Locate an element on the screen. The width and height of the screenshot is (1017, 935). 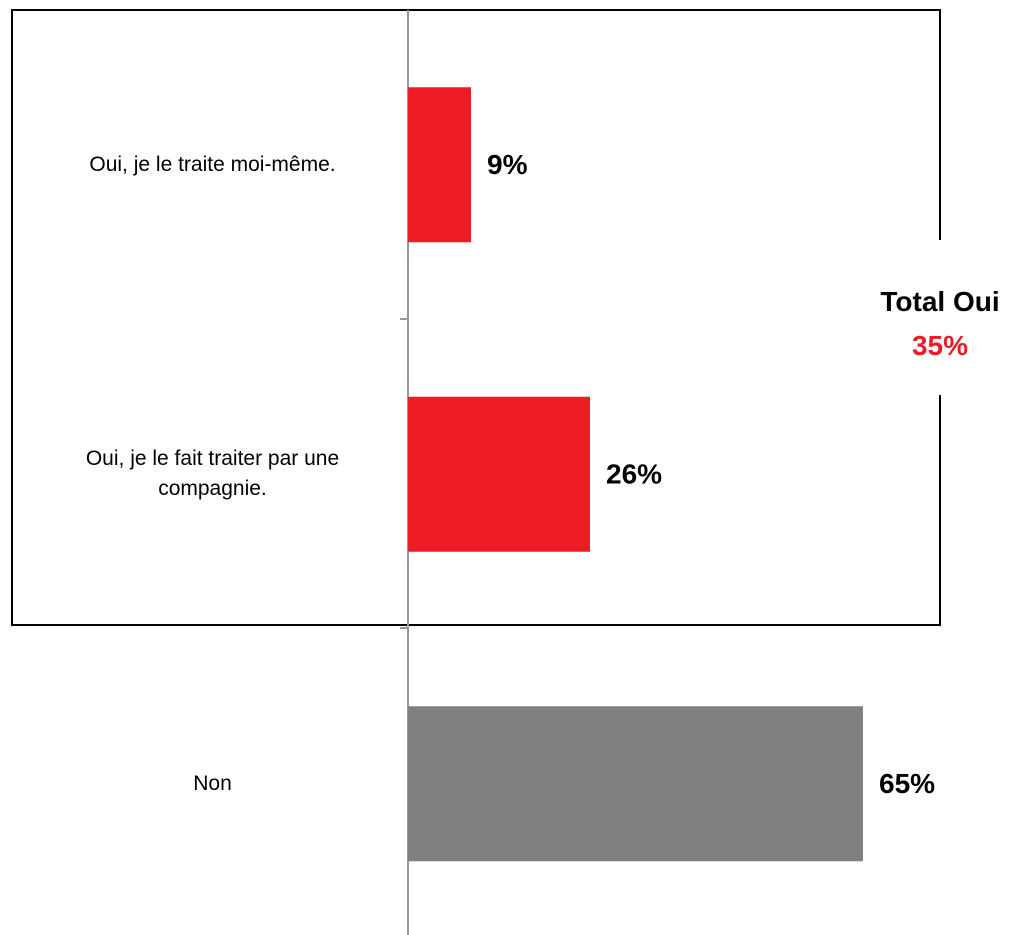
value-label: 9% is located at coordinates (507, 164).